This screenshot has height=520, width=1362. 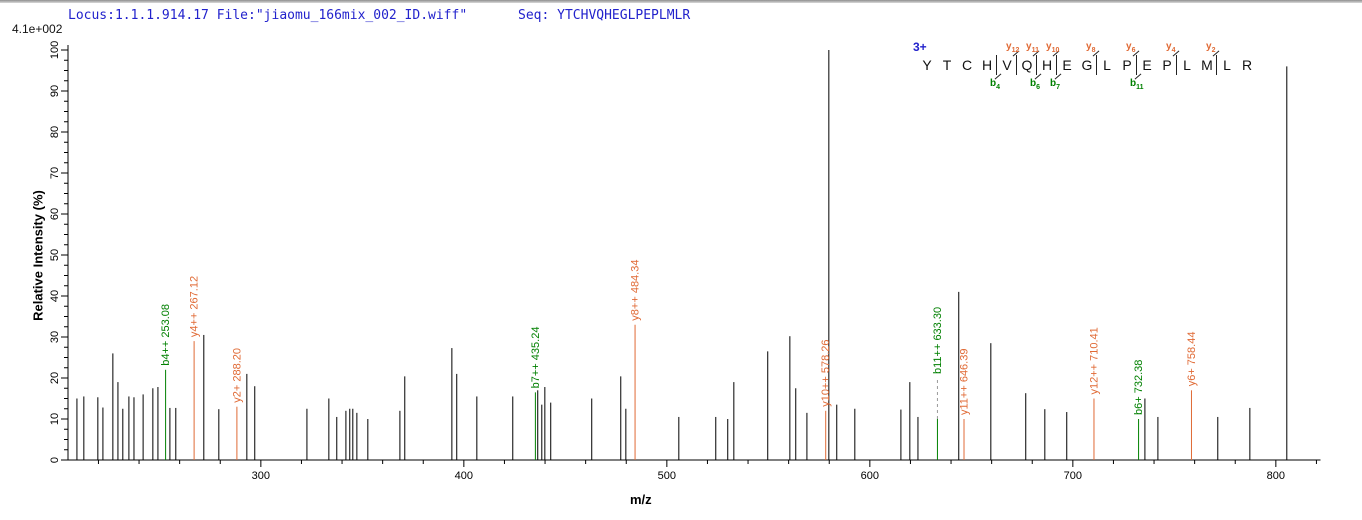 What do you see at coordinates (995, 84) in the screenshot?
I see `b-ion-label: b4` at bounding box center [995, 84].